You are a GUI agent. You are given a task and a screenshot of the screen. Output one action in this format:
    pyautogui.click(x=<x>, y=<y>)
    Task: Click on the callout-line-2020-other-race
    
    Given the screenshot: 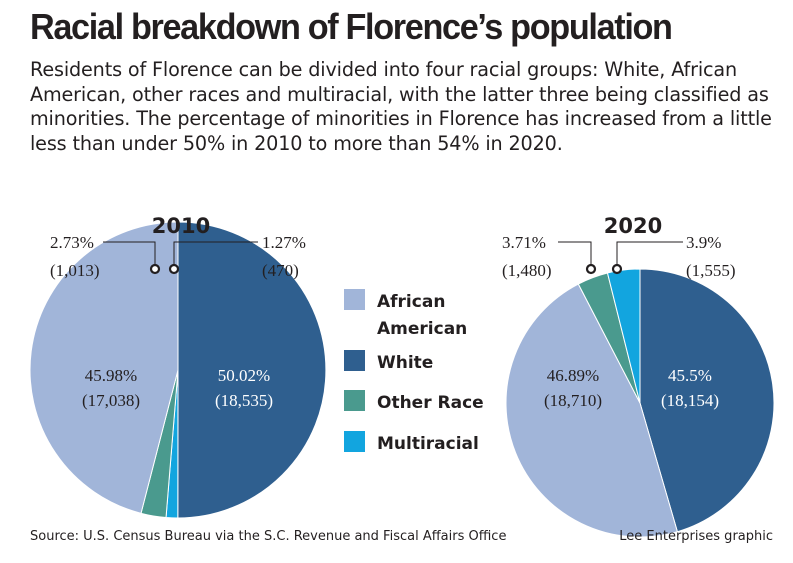 What is the action you would take?
    pyautogui.click(x=575, y=255)
    